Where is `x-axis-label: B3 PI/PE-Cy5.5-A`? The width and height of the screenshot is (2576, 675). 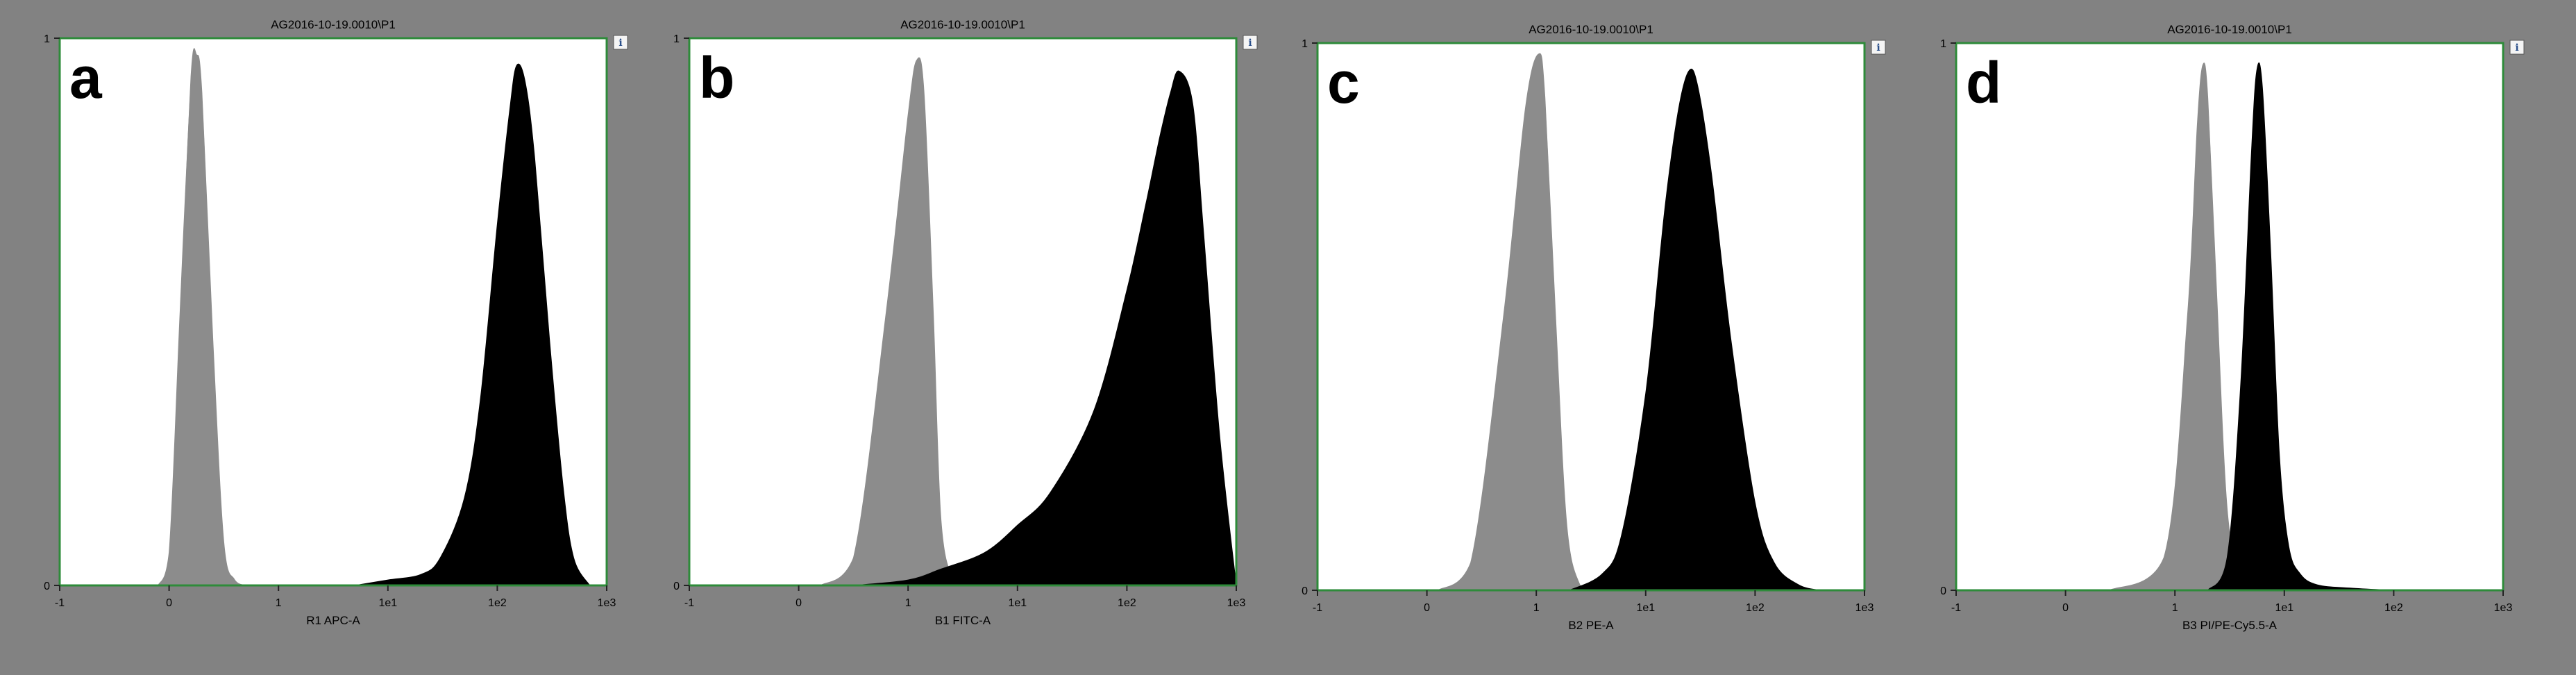
x-axis-label: B3 PI/PE-Cy5.5-A is located at coordinates (2230, 625).